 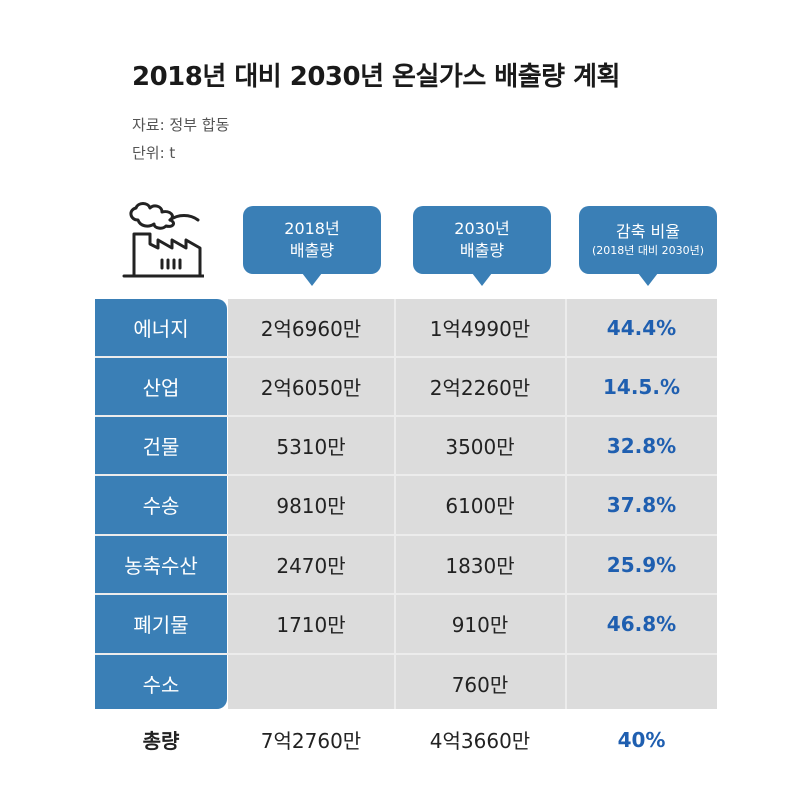 What do you see at coordinates (406, 683) in the screenshot?
I see `table-row-hydrogen: 수소 760만` at bounding box center [406, 683].